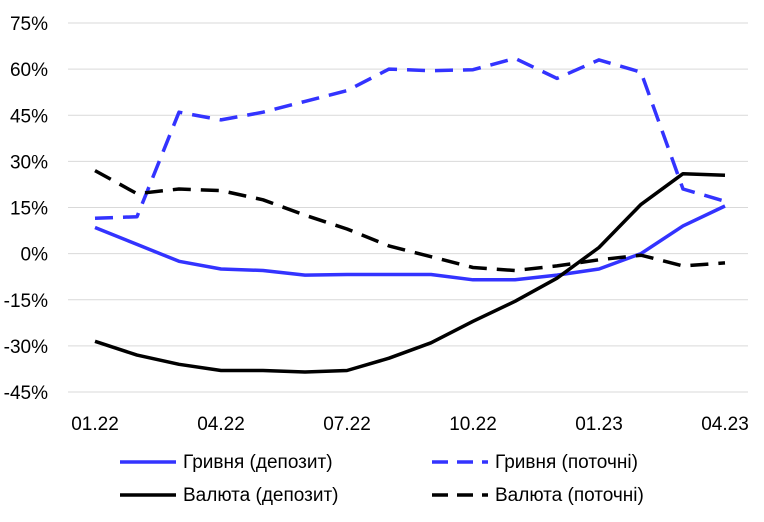  I want to click on y-tick-label: 60%, so click(29, 70).